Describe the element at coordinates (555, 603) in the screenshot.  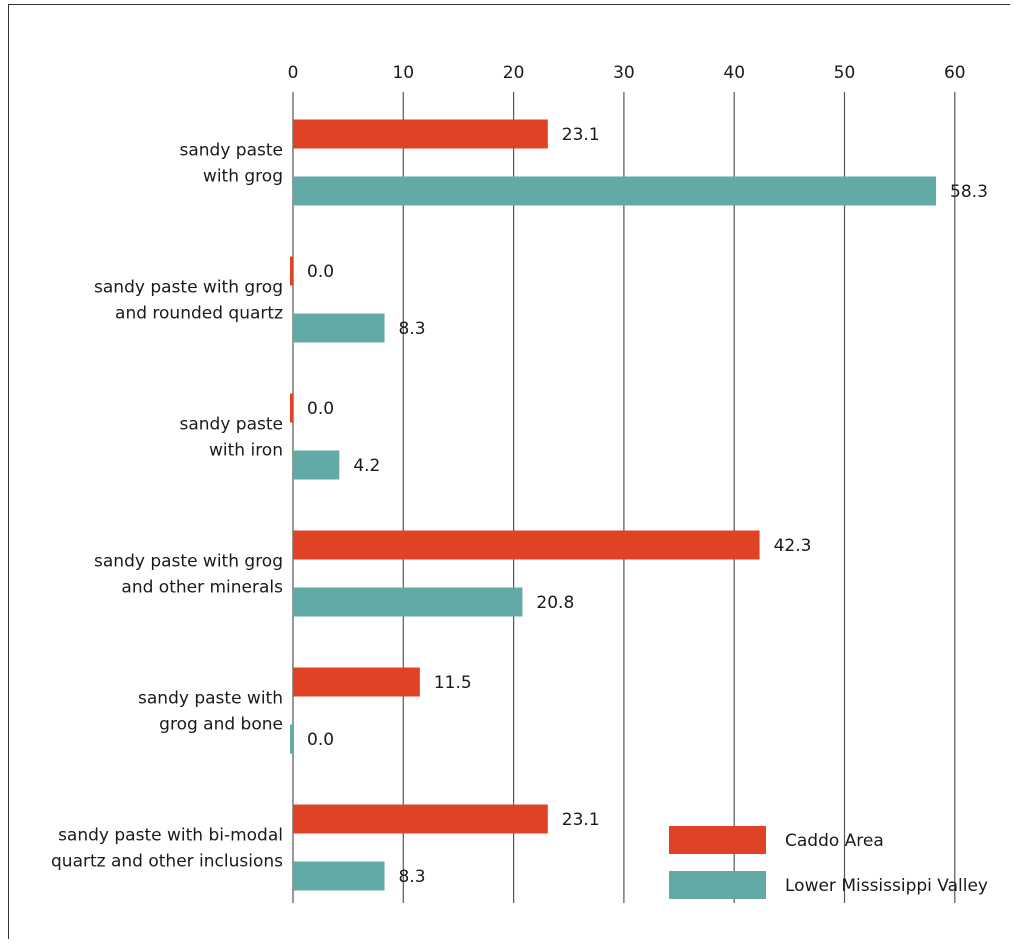
I see `data-label: 20.8` at that location.